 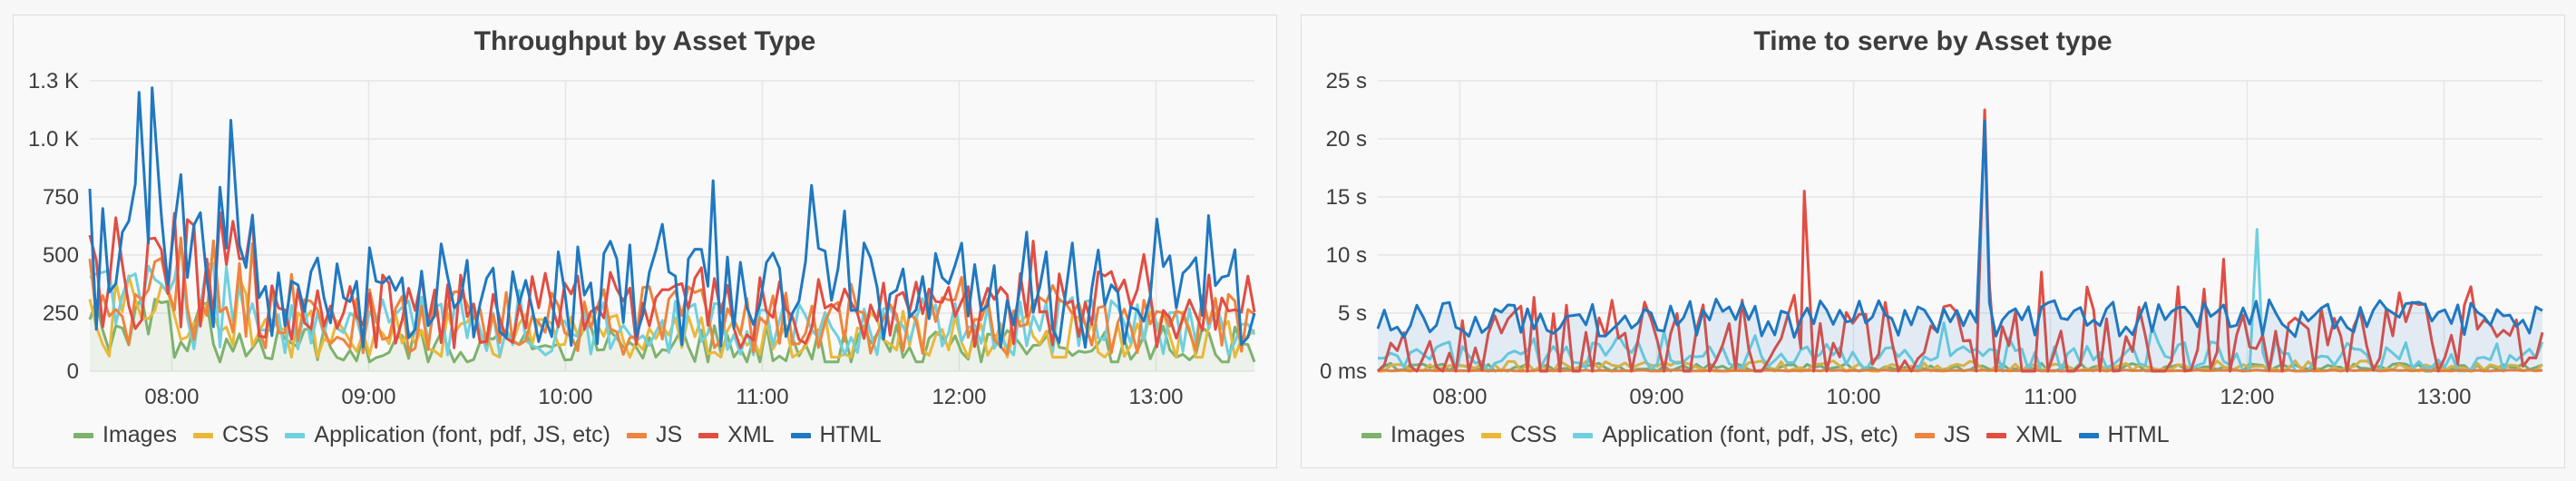 What do you see at coordinates (1346, 139) in the screenshot?
I see `y-tick-label: 20 s` at bounding box center [1346, 139].